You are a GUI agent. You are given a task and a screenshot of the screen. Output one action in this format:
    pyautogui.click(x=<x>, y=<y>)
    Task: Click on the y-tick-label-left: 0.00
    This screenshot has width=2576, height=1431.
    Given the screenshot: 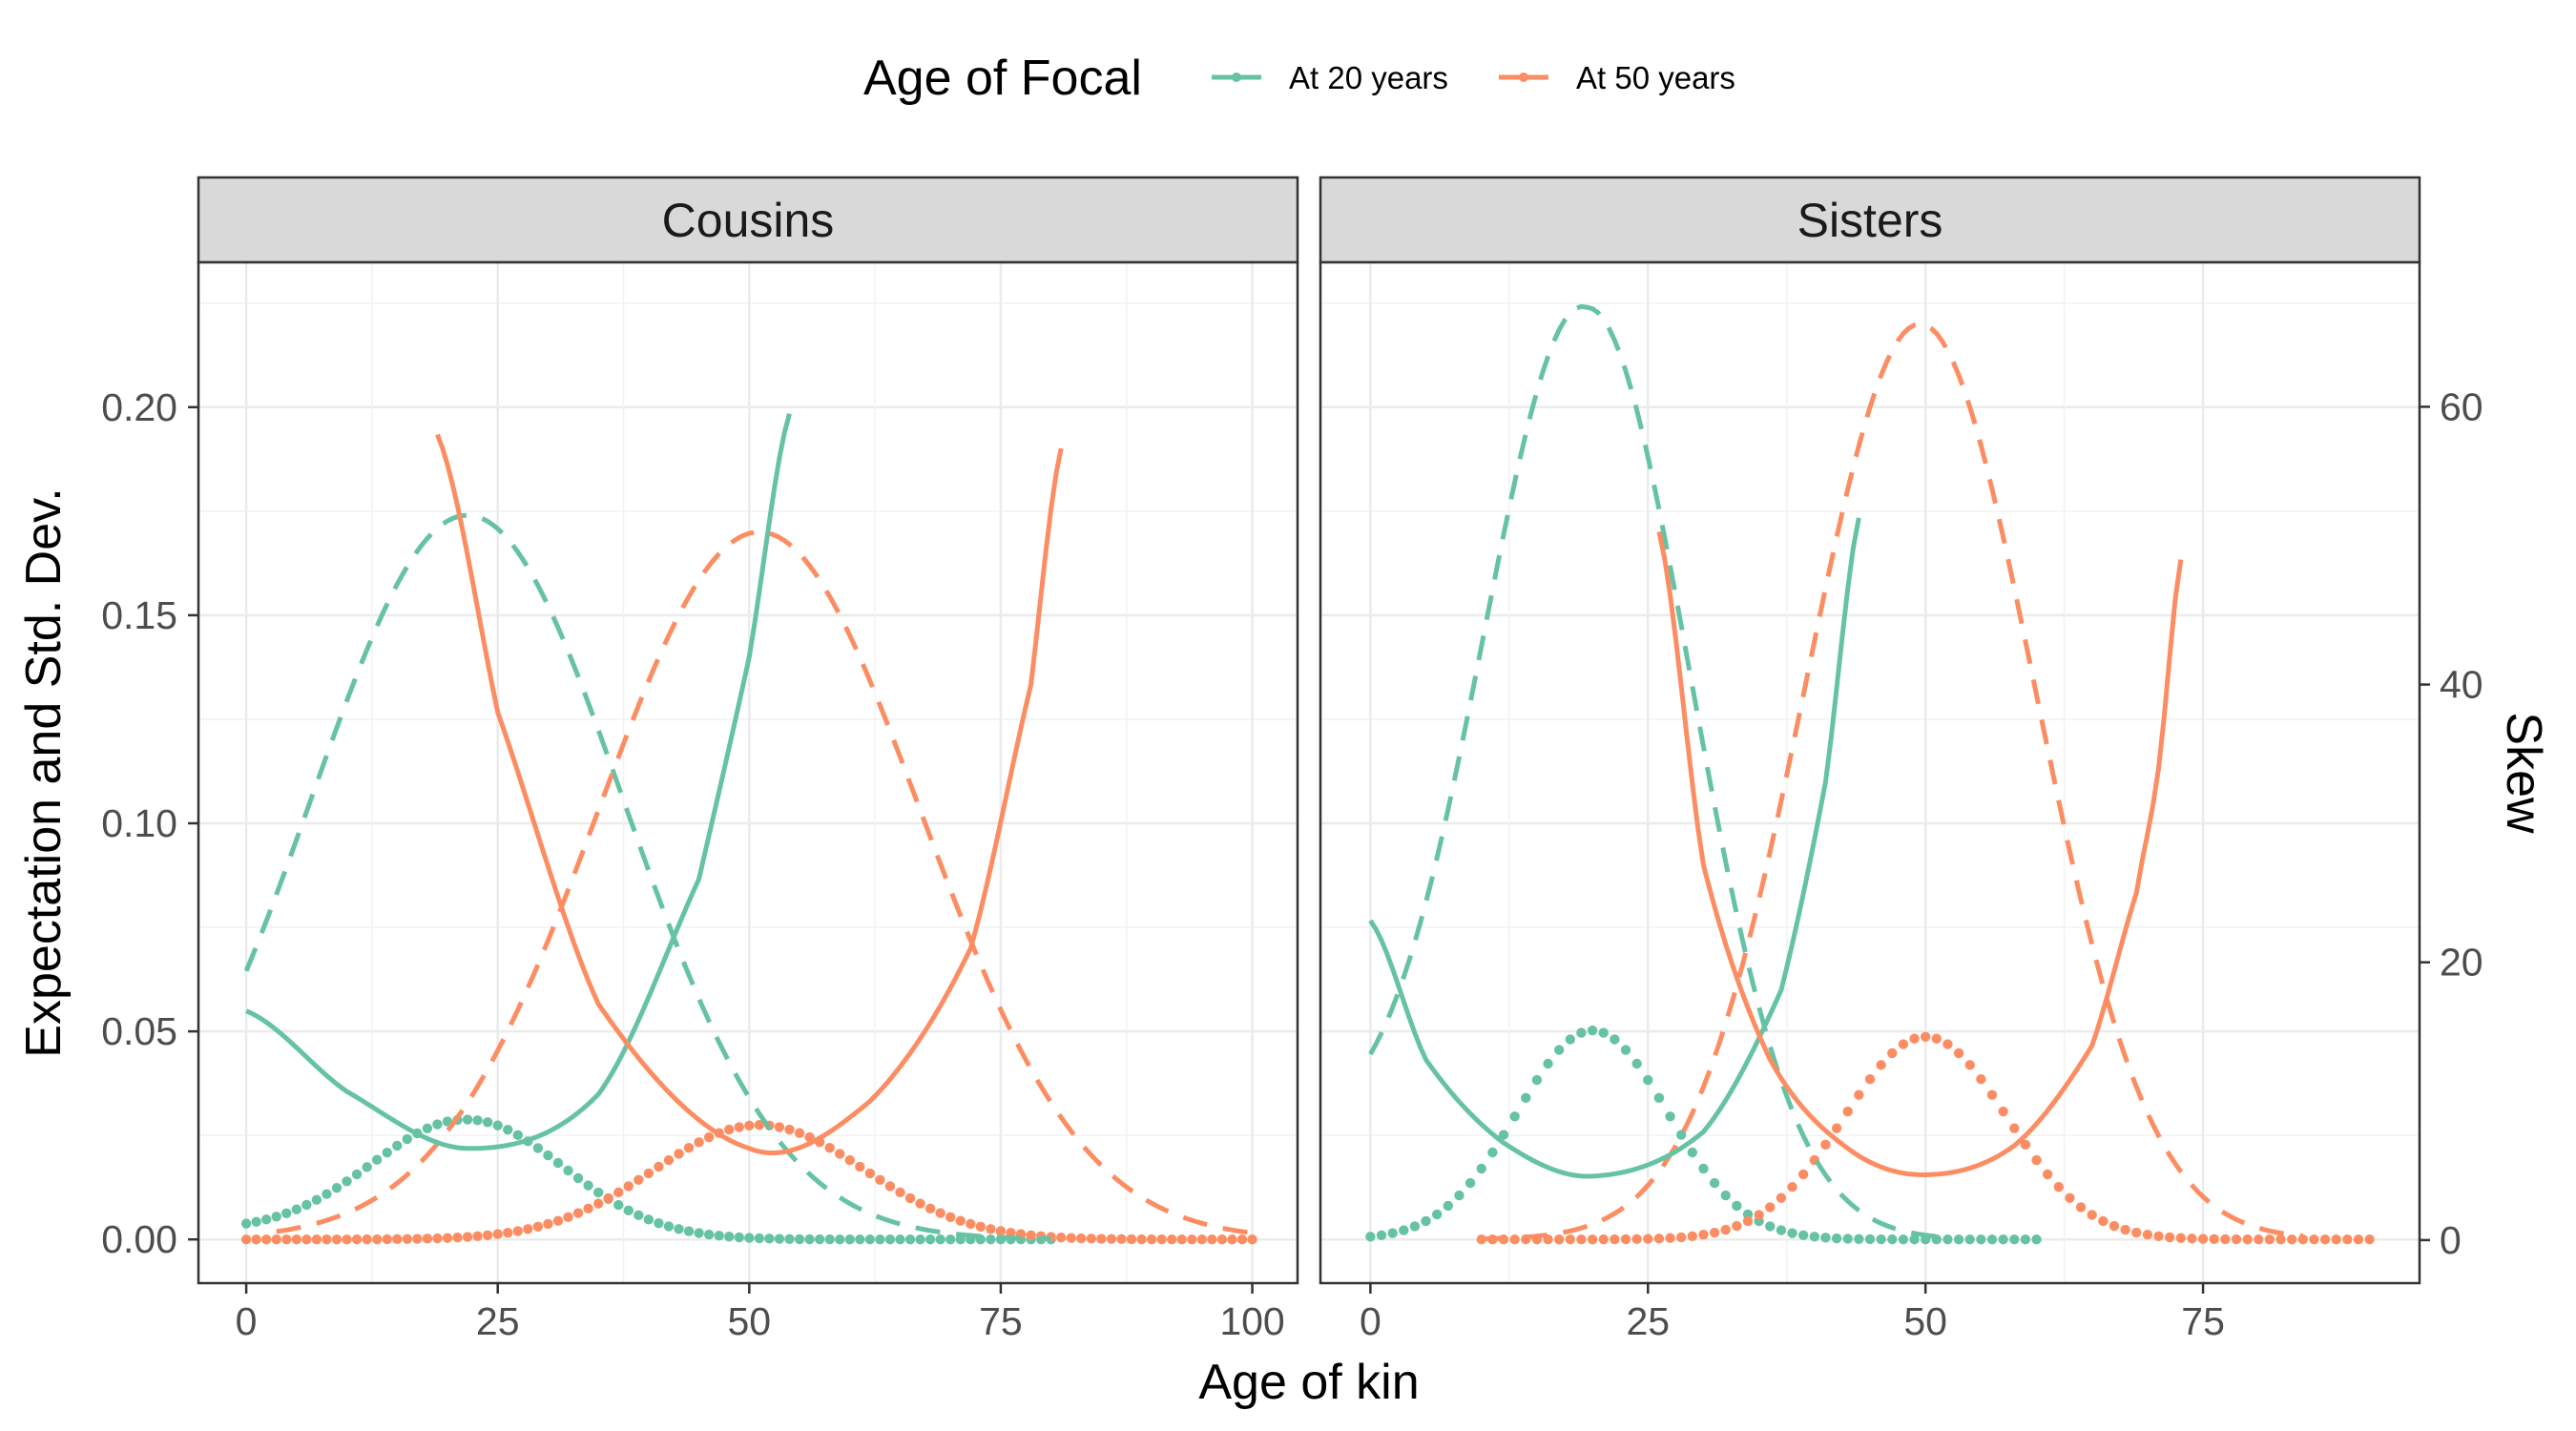 What is the action you would take?
    pyautogui.click(x=139, y=1239)
    